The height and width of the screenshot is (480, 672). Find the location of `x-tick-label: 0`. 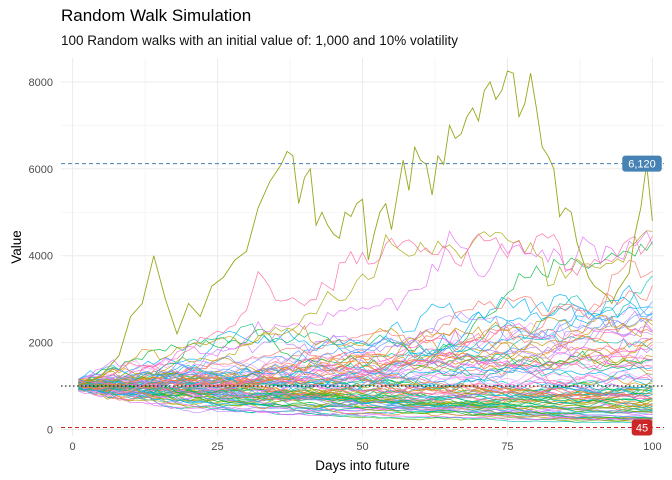

x-tick-label: 0 is located at coordinates (73, 447).